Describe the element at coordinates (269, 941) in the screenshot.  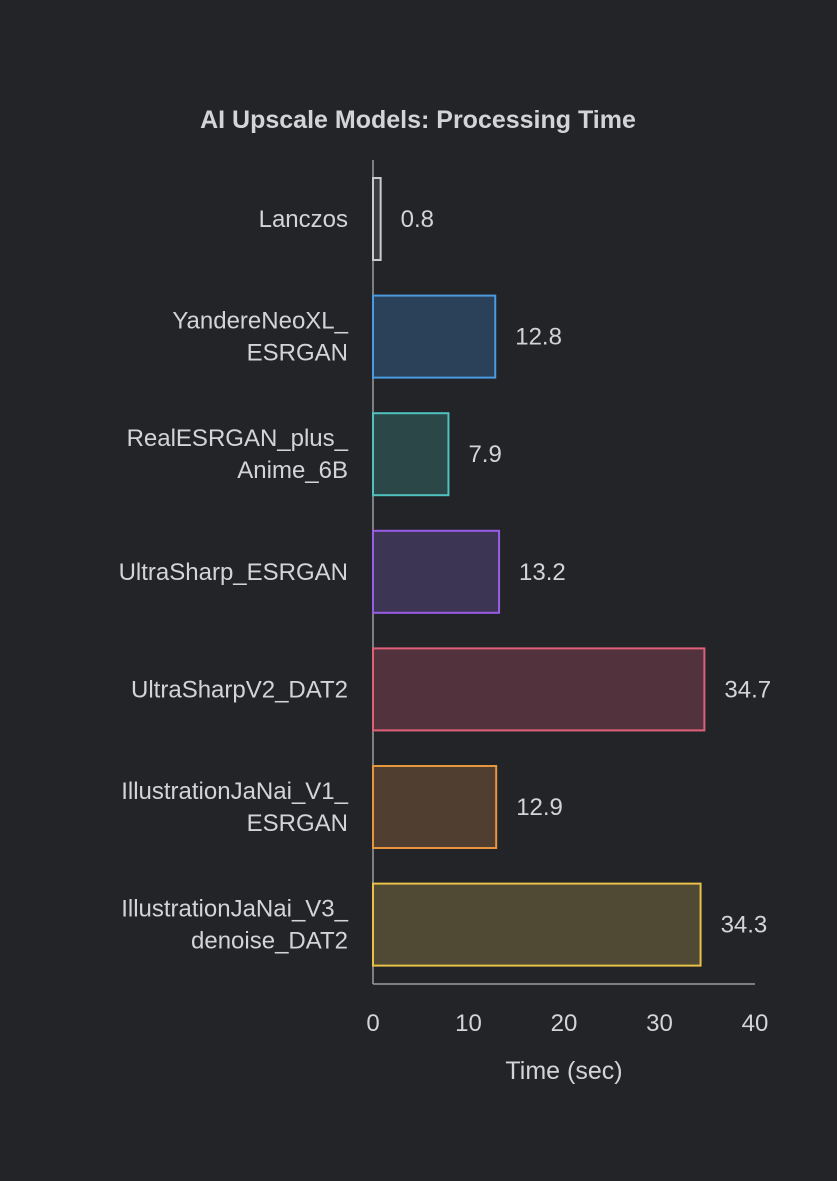
I see `category-label-6-line-1: denoise_DAT2` at that location.